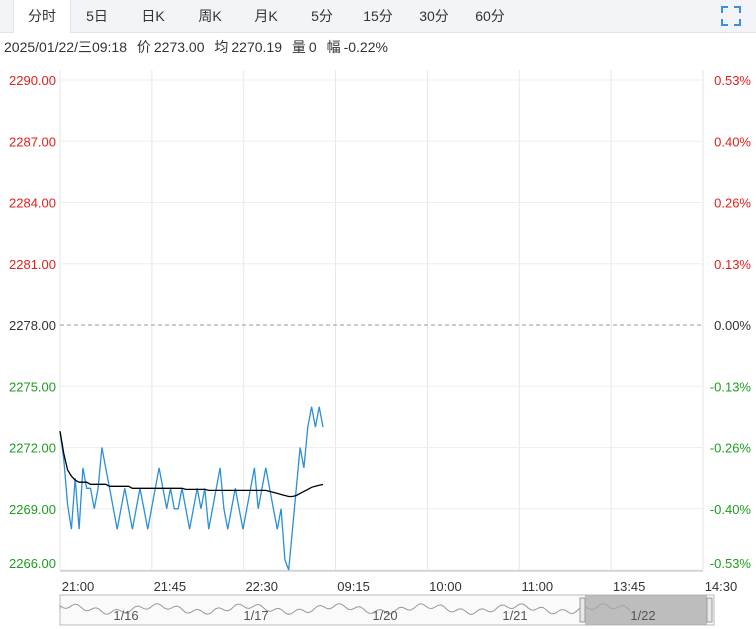 Image resolution: width=756 pixels, height=629 pixels. What do you see at coordinates (143, 47) in the screenshot?
I see `price-label: 价` at bounding box center [143, 47].